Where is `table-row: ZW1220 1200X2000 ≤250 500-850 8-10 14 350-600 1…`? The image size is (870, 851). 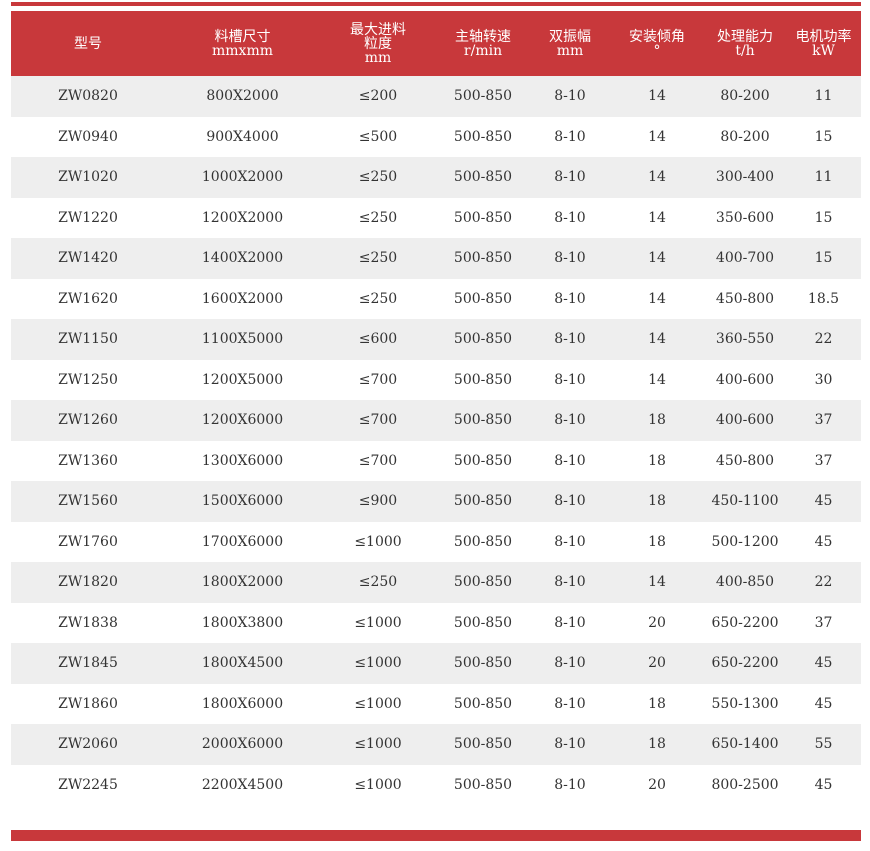
table-row: ZW1220 1200X2000 ≤250 500-850 8-10 14 350-600 1… is located at coordinates (436, 218).